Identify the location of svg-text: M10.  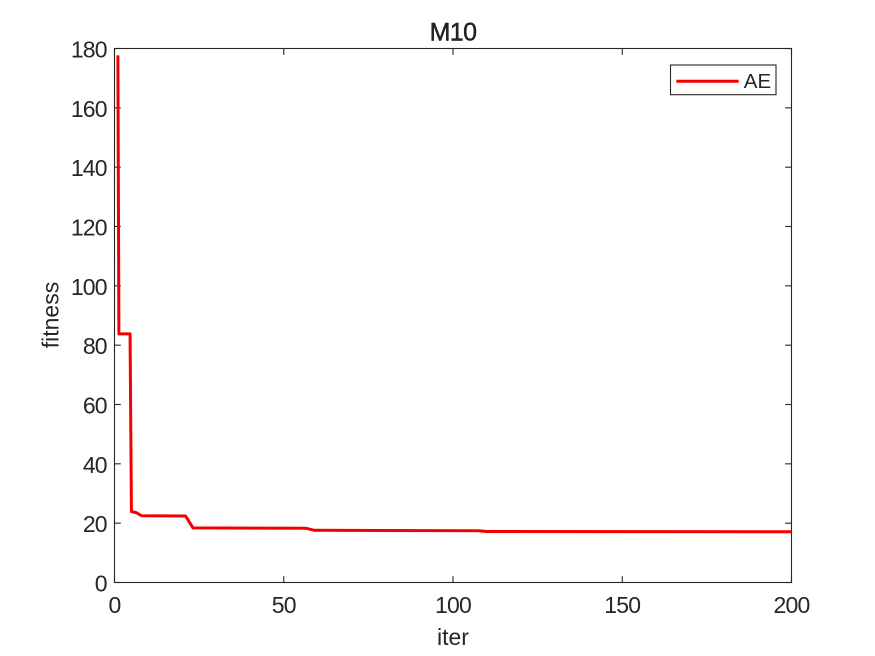
(453, 33).